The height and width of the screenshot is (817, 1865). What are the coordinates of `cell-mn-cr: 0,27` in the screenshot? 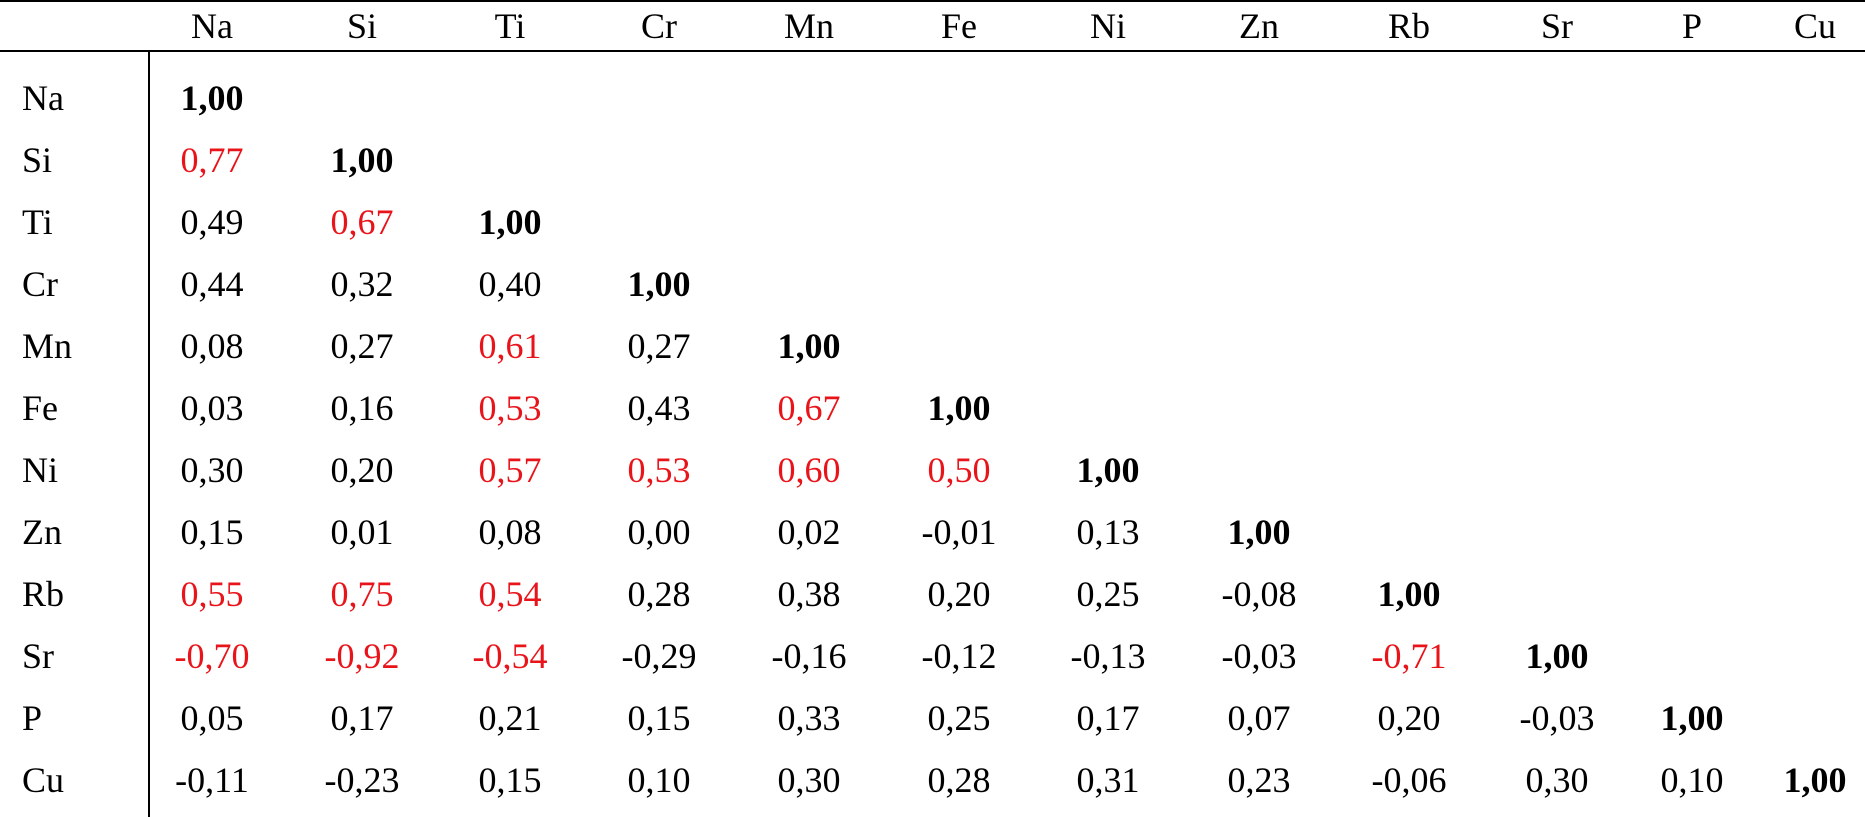 It's located at (659, 346).